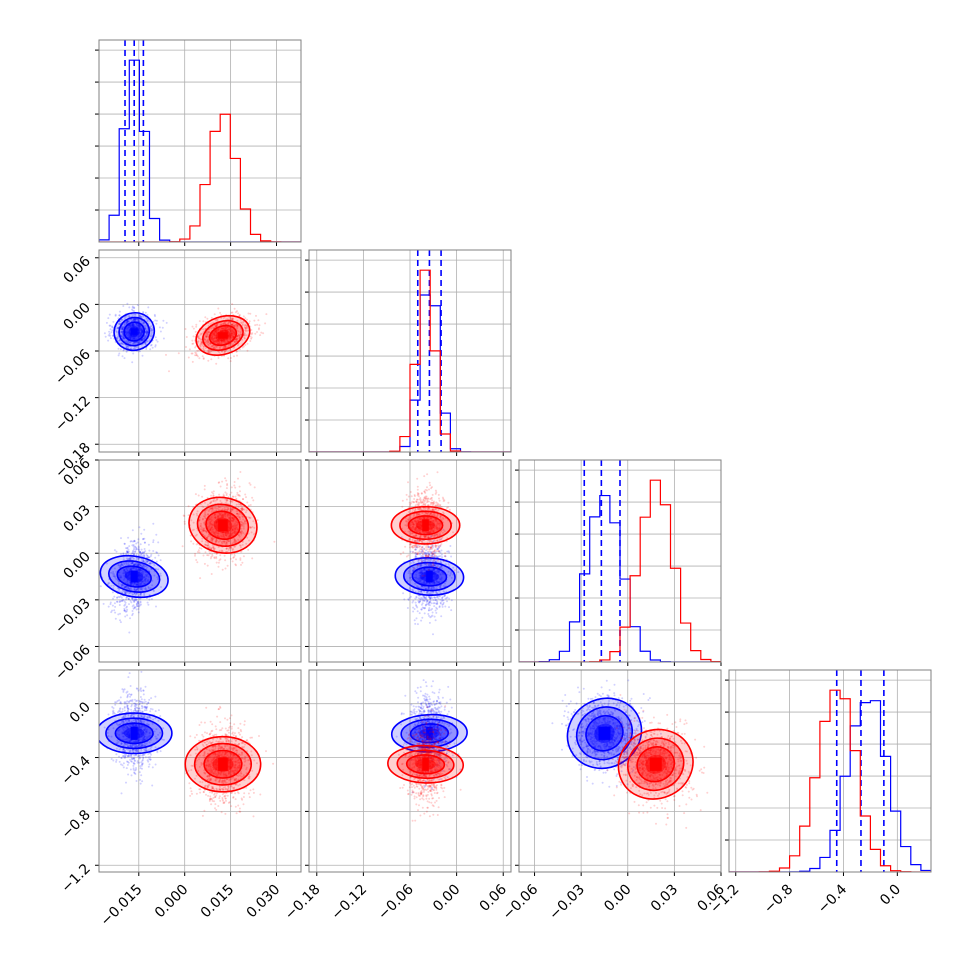 The image size is (970, 970). What do you see at coordinates (134, 331) in the screenshot?
I see `density-peak` at bounding box center [134, 331].